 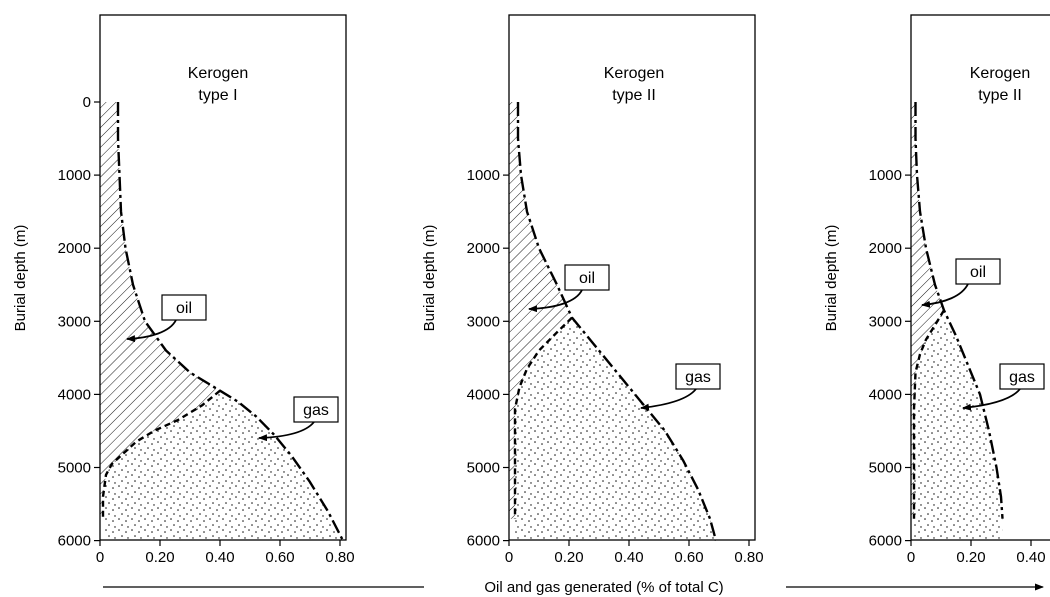 I want to click on shared-x-axis: Oil and gas generated (% of total C), so click(x=573, y=587).